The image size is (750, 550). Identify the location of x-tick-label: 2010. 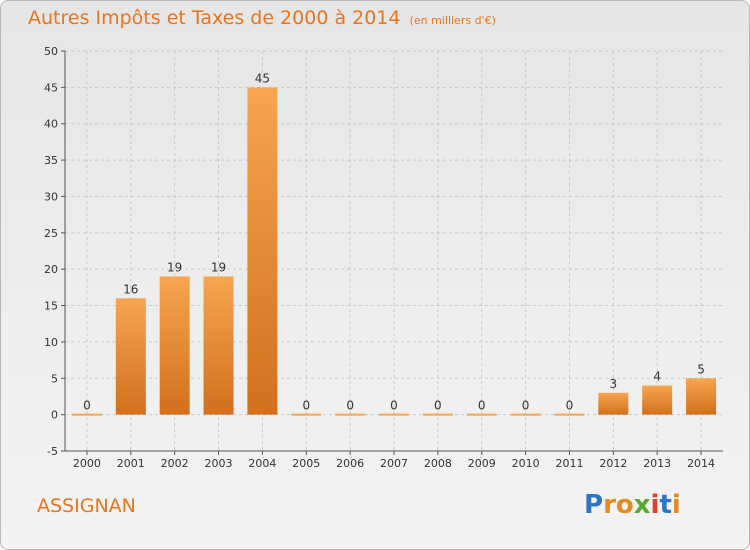
(526, 463).